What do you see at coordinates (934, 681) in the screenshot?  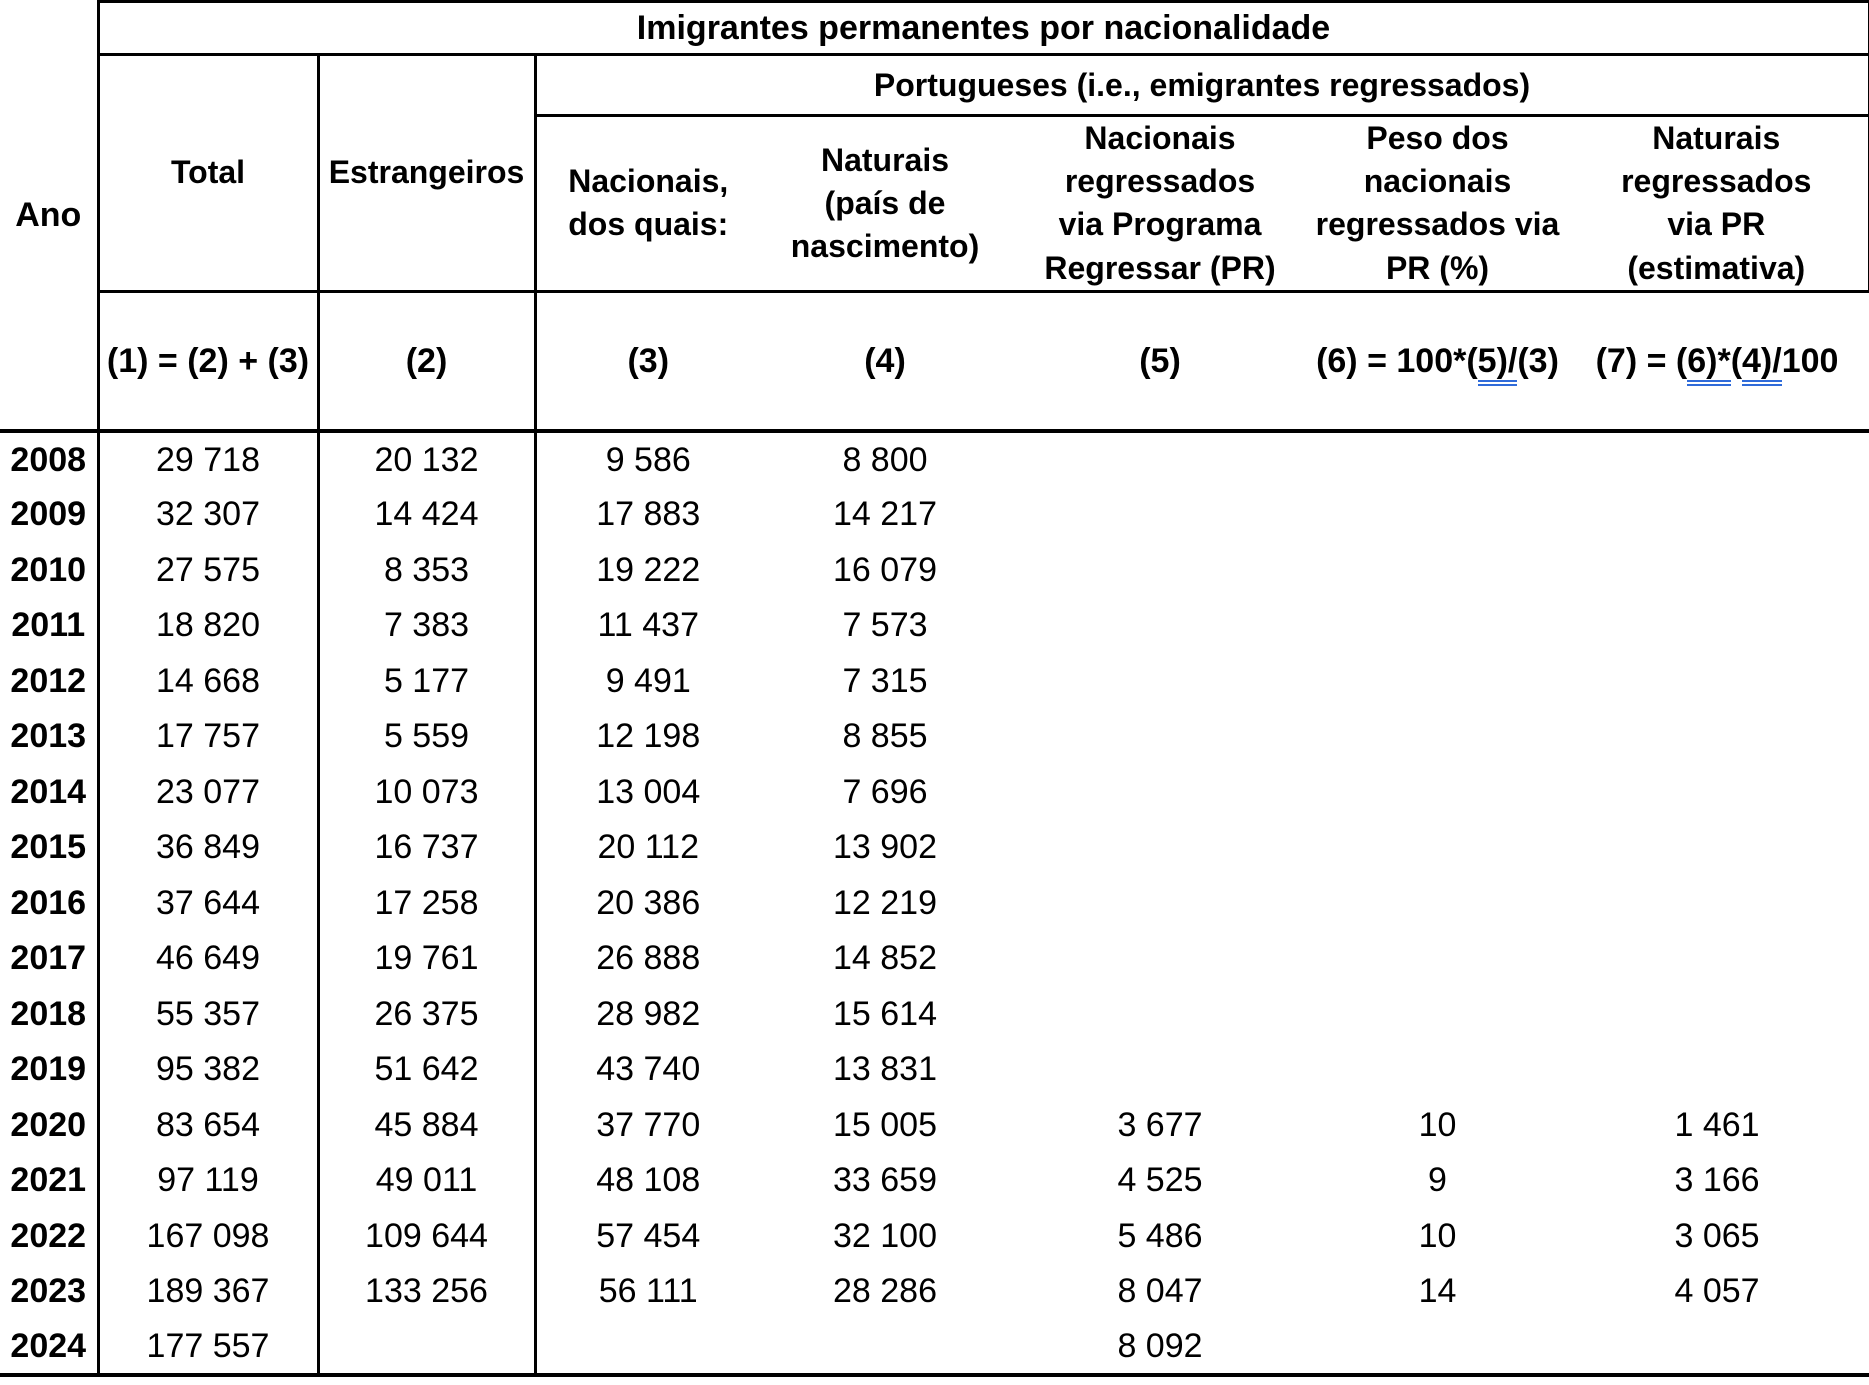 I see `table-row: 2012 14 668 5 177 9 491 7 315` at bounding box center [934, 681].